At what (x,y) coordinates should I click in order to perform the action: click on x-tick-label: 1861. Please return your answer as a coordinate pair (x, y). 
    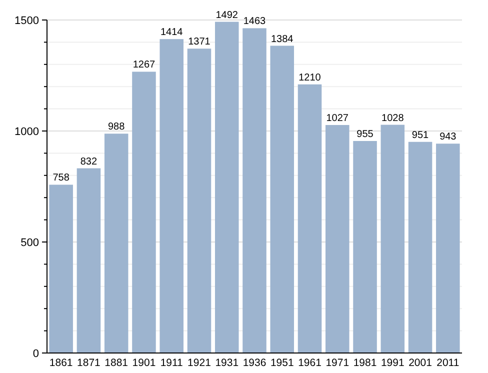
    Looking at the image, I should click on (61, 363).